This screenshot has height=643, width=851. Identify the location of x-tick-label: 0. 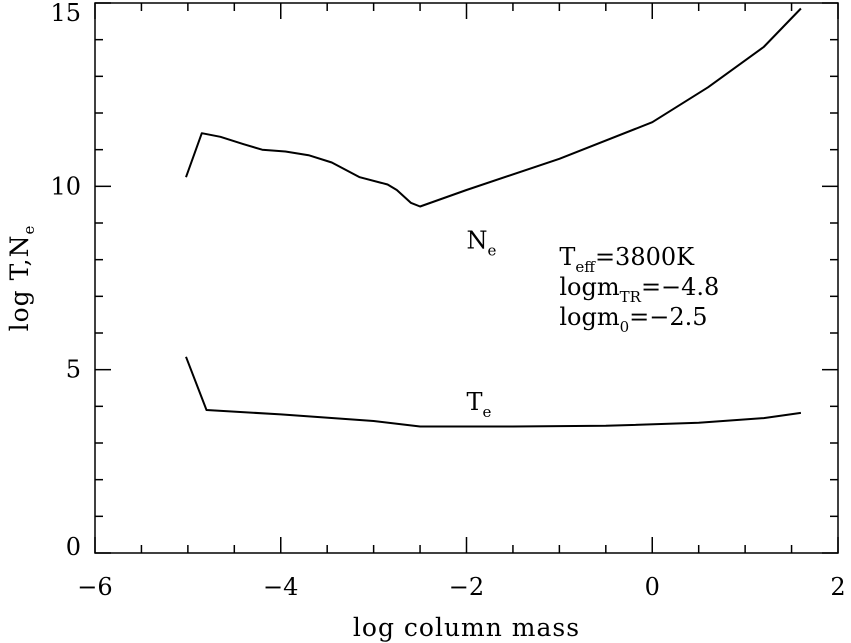
(652, 587).